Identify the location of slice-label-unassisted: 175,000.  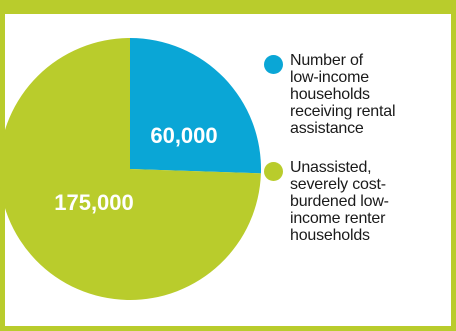
(94, 202).